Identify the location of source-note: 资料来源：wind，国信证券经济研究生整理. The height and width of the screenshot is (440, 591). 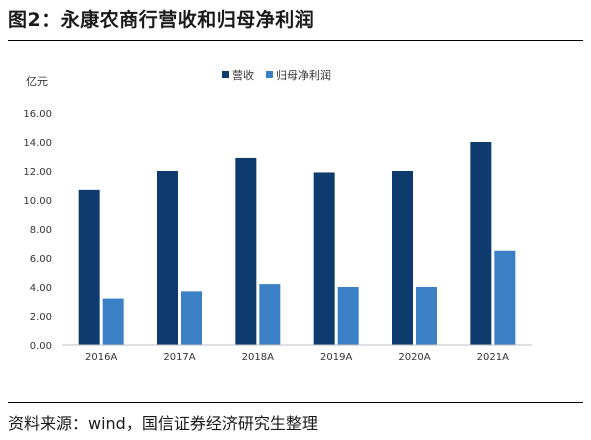
(163, 423).